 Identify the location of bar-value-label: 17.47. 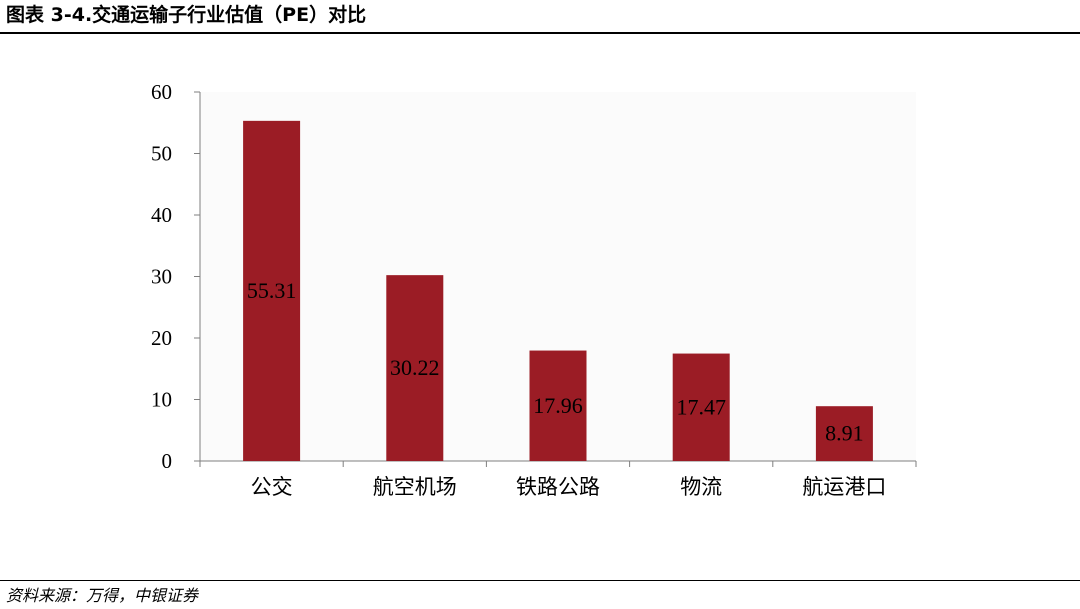
(701, 406).